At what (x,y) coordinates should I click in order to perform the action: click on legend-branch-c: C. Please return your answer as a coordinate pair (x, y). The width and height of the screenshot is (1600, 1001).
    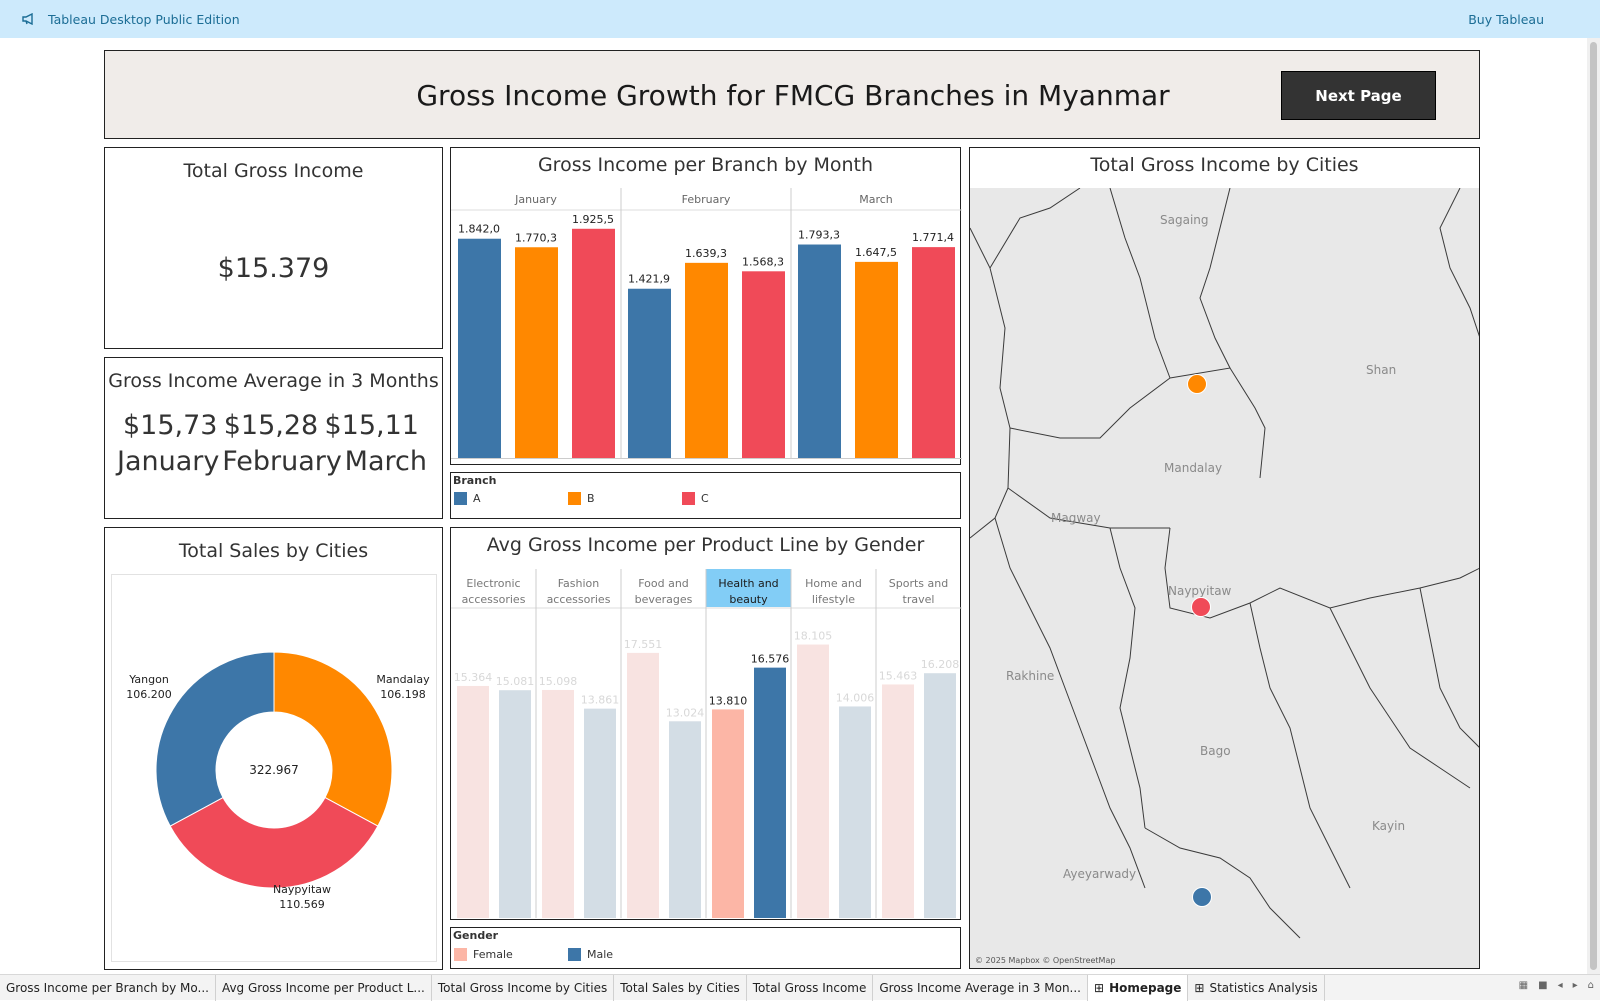
    Looking at the image, I should click on (695, 498).